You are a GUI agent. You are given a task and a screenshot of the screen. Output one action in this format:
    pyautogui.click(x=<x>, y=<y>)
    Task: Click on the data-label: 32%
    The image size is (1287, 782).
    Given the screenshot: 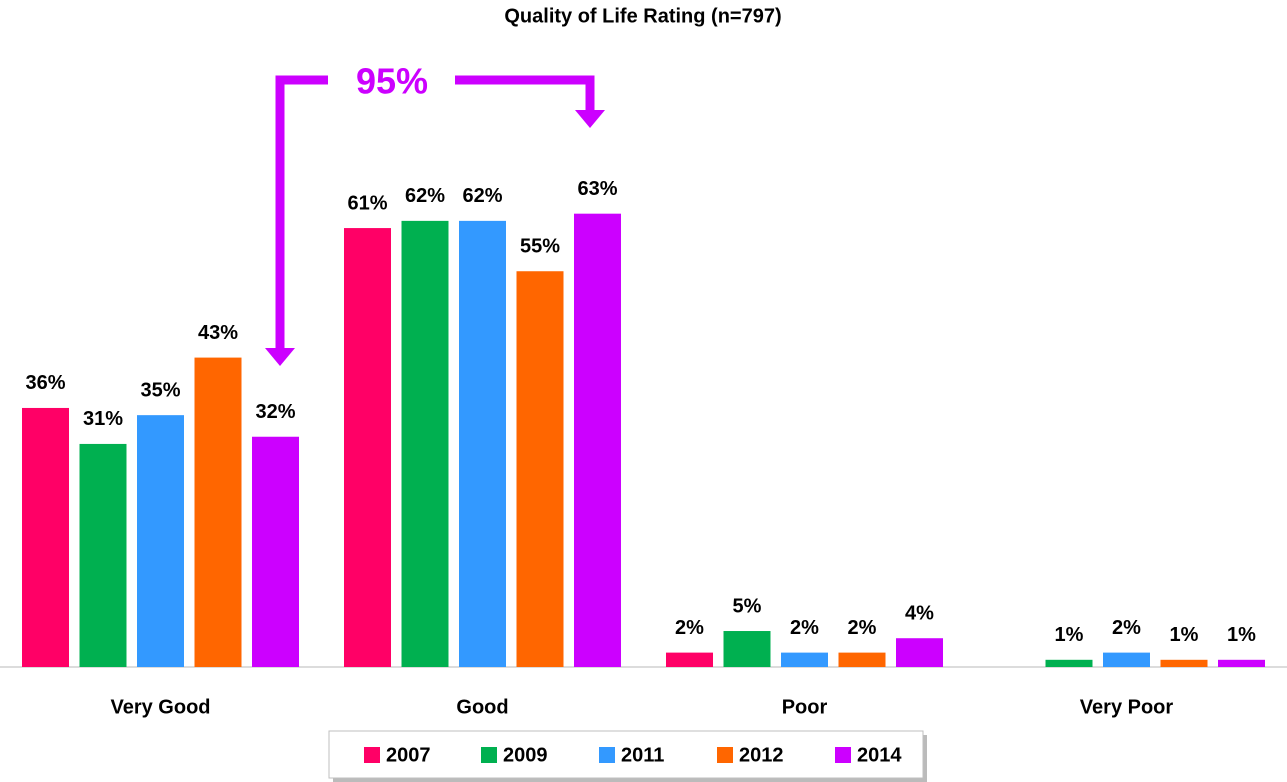 What is the action you would take?
    pyautogui.click(x=275, y=412)
    